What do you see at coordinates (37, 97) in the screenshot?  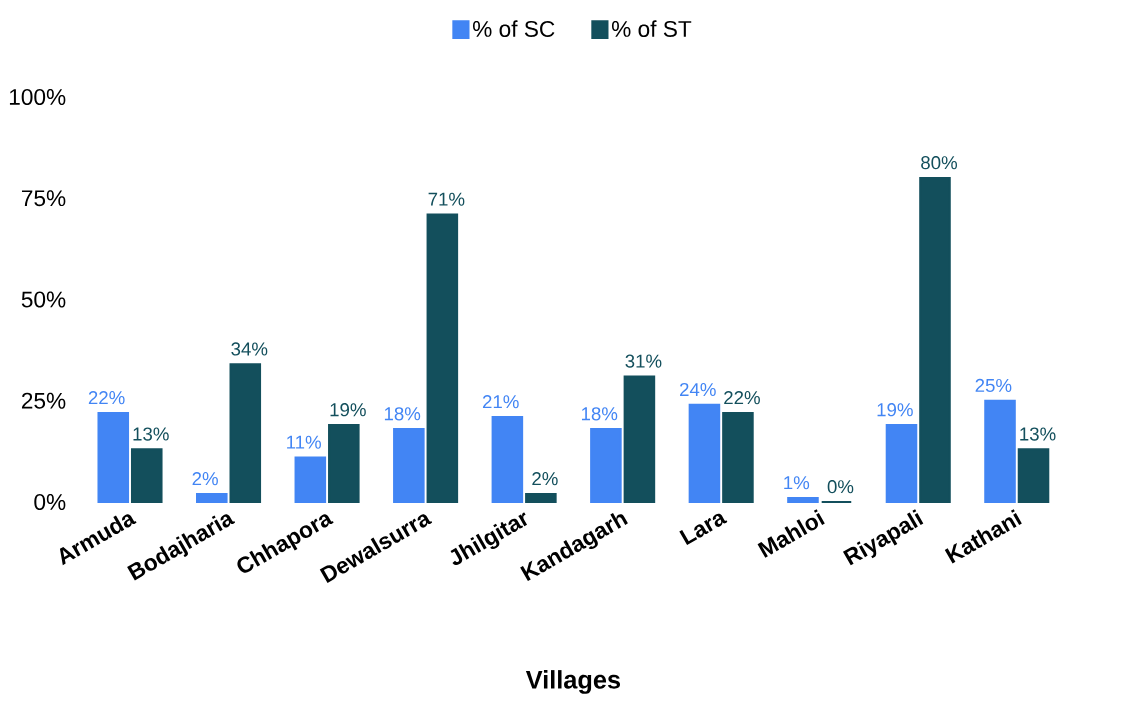 I see `y-tick-label: 100%` at bounding box center [37, 97].